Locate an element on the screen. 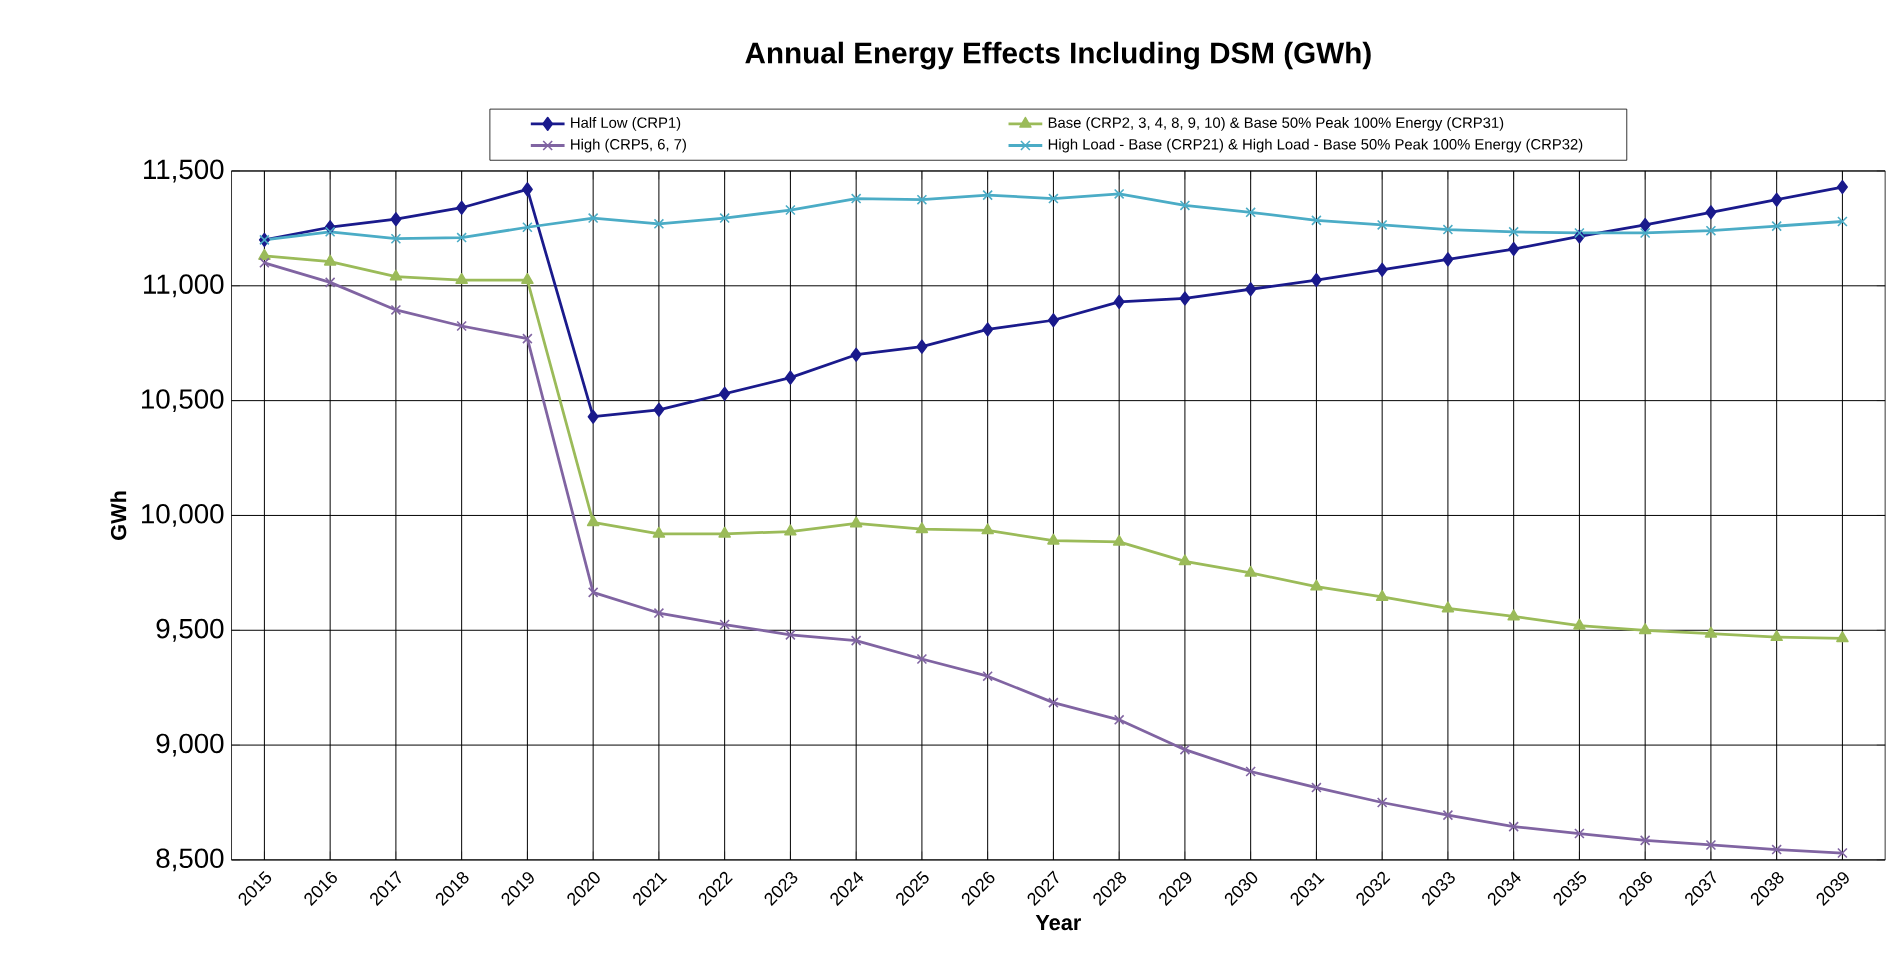  legend-label: Base (CRP2, 3, 4, 8, 9, 10) & Base 50% Peak 100% Energy (CRP31) is located at coordinates (1276, 124).